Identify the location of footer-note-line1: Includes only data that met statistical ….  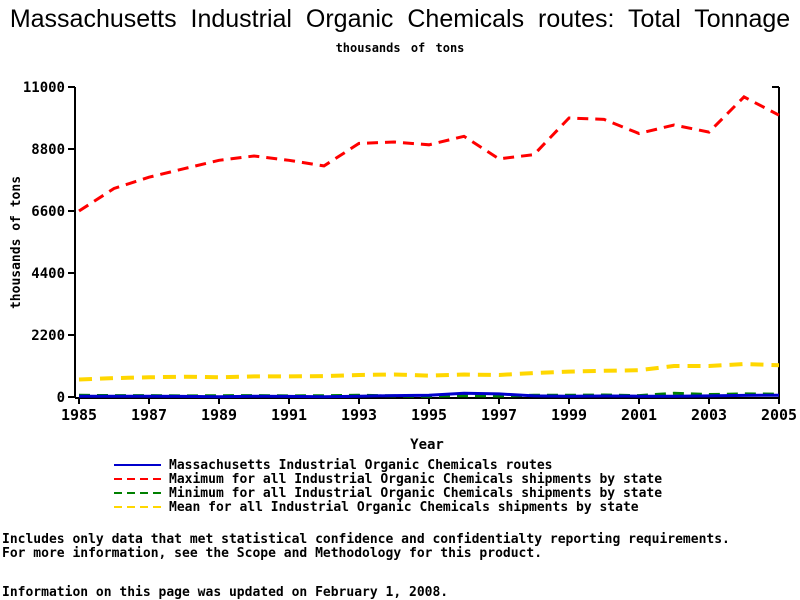
(366, 539).